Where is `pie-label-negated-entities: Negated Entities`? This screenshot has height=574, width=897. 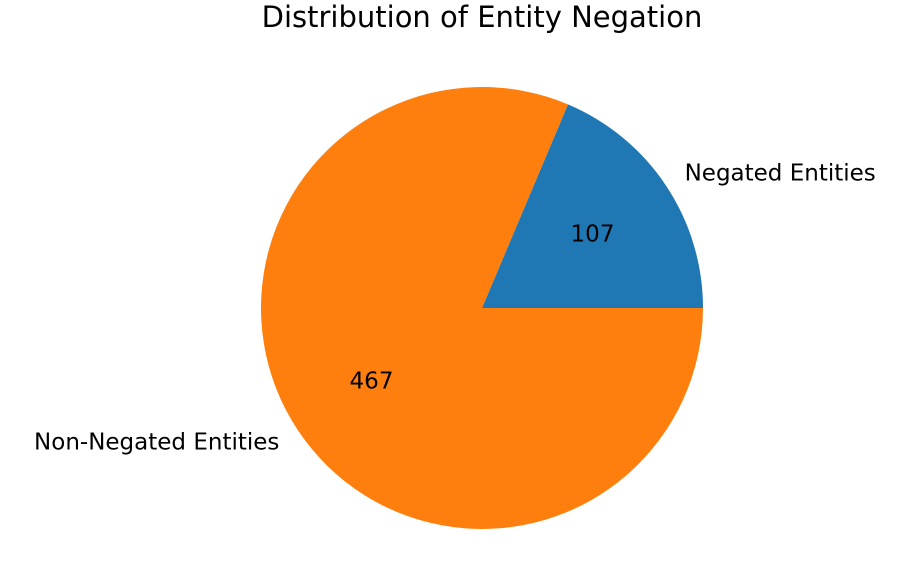
pie-label-negated-entities: Negated Entities is located at coordinates (780, 174).